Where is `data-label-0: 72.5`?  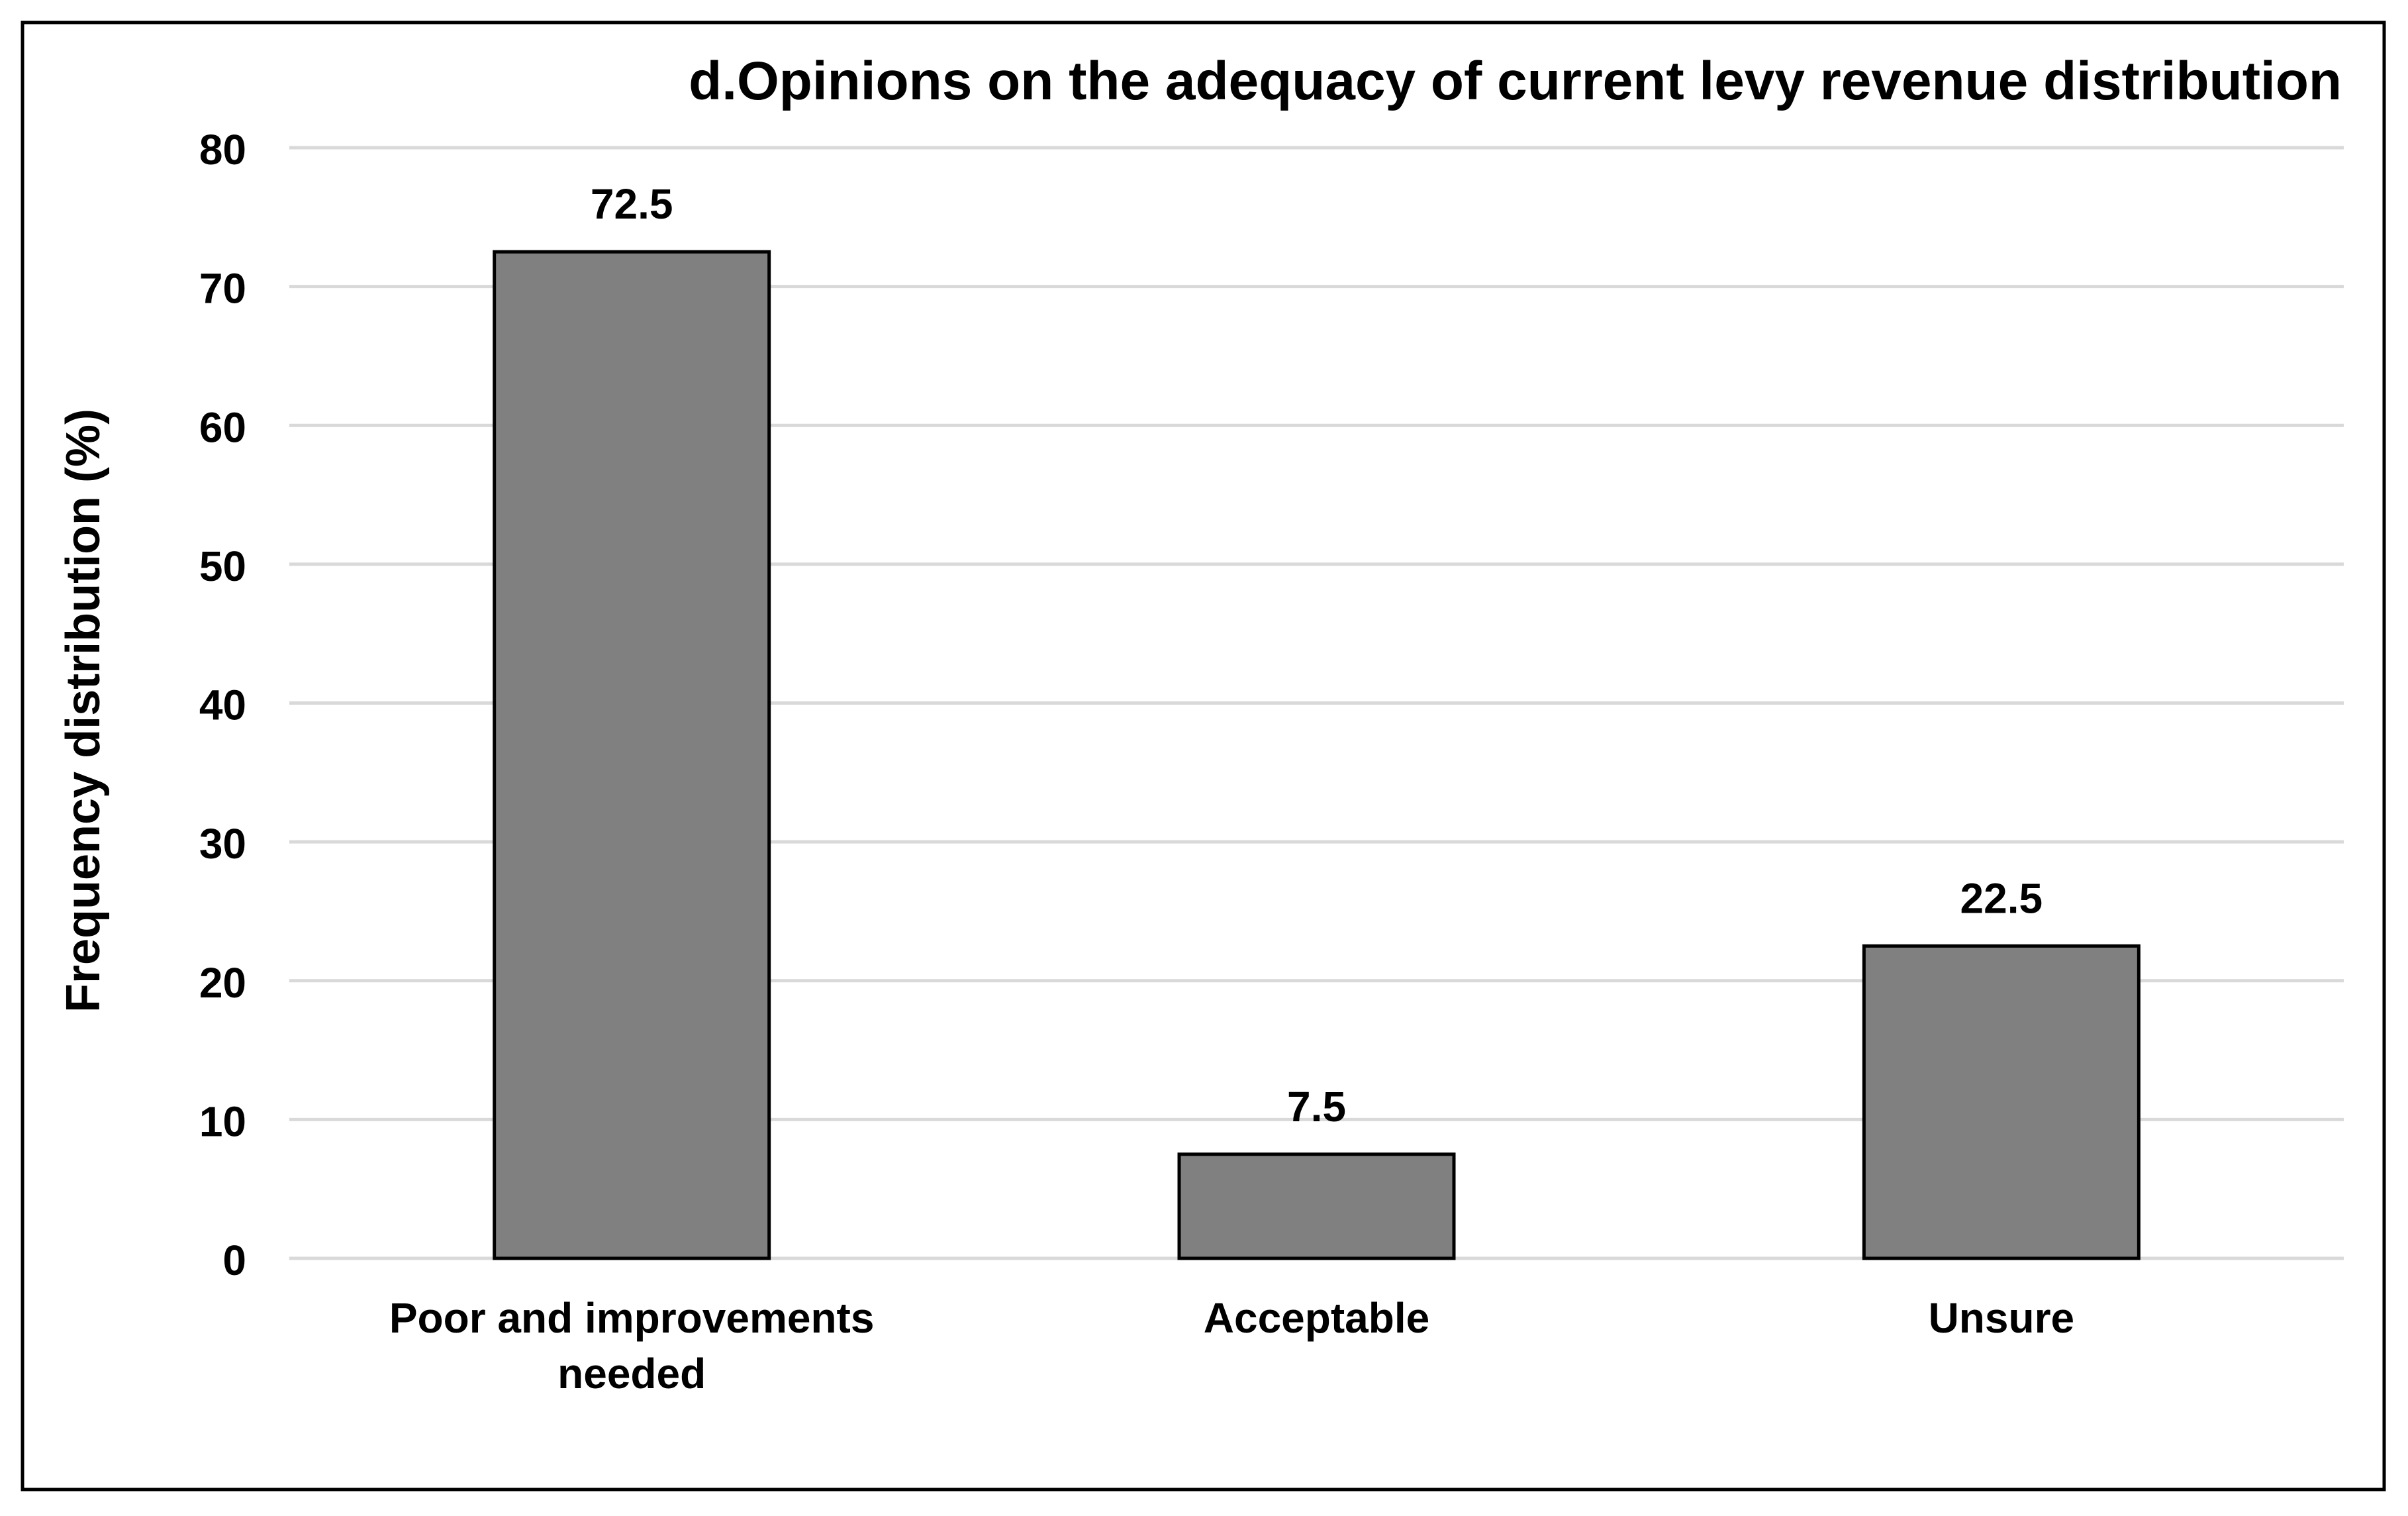 data-label-0: 72.5 is located at coordinates (632, 204).